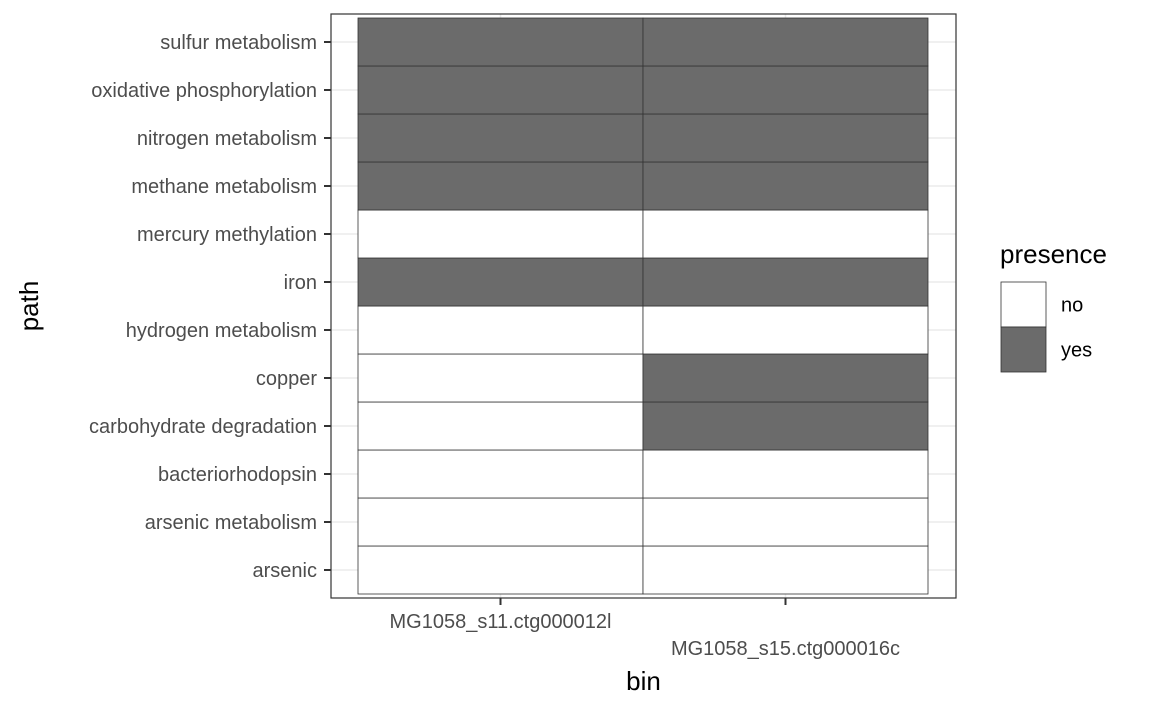  Describe the element at coordinates (1076, 351) in the screenshot. I see `legend-label-yes: yes` at that location.